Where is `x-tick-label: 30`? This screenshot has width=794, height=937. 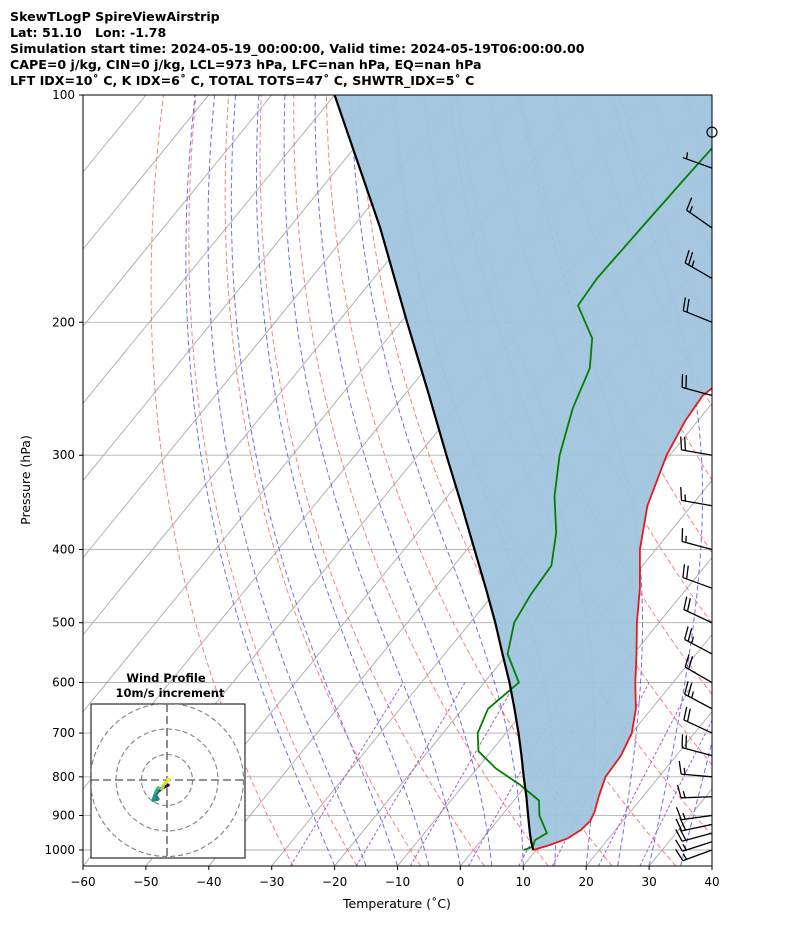
x-tick-label: 30 is located at coordinates (648, 882).